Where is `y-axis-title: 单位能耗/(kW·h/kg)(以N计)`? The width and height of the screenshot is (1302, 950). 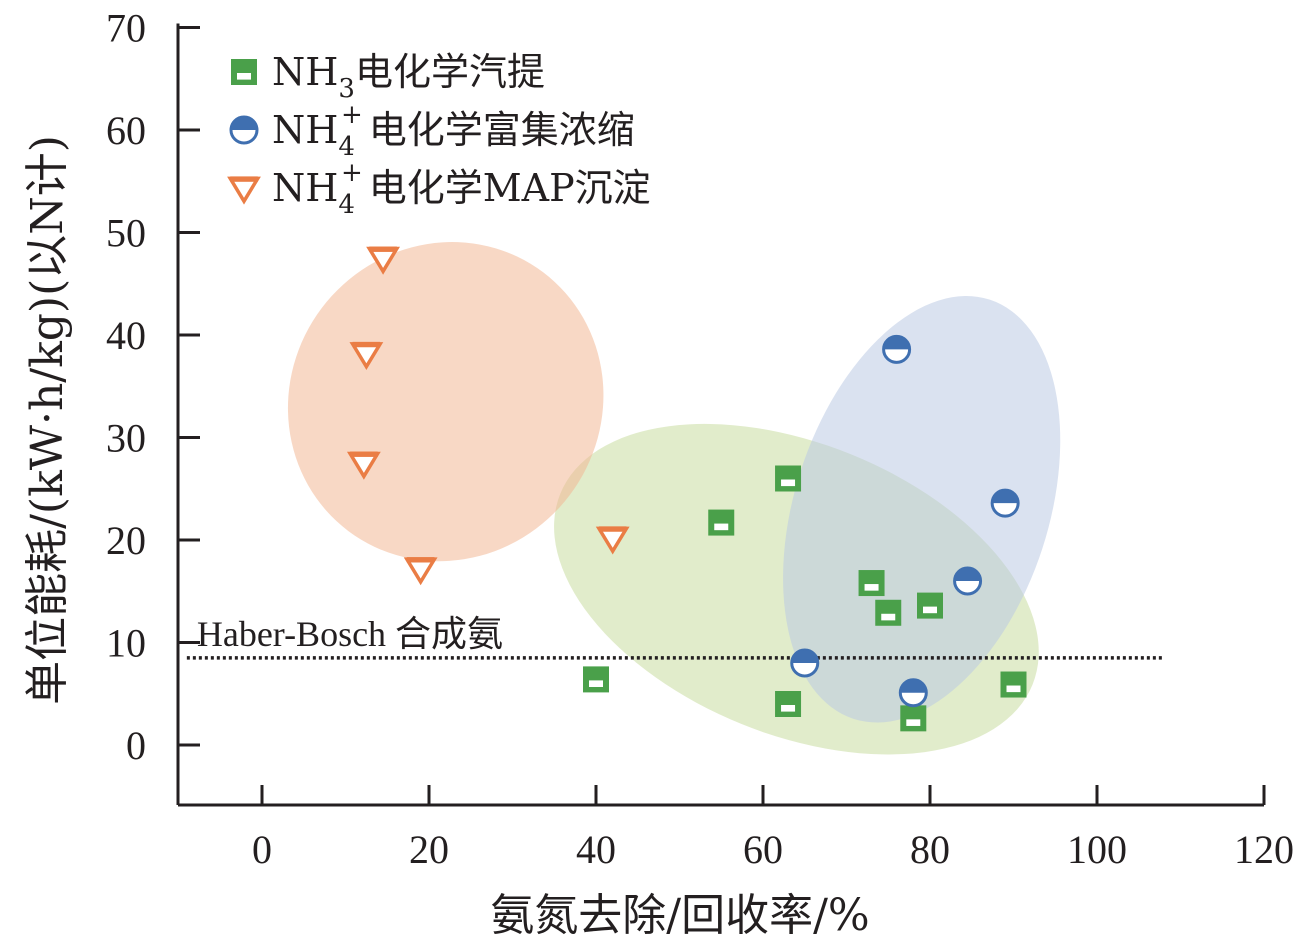 y-axis-title: 单位能耗/(kW·h/kg)(以N计) is located at coordinates (47, 420).